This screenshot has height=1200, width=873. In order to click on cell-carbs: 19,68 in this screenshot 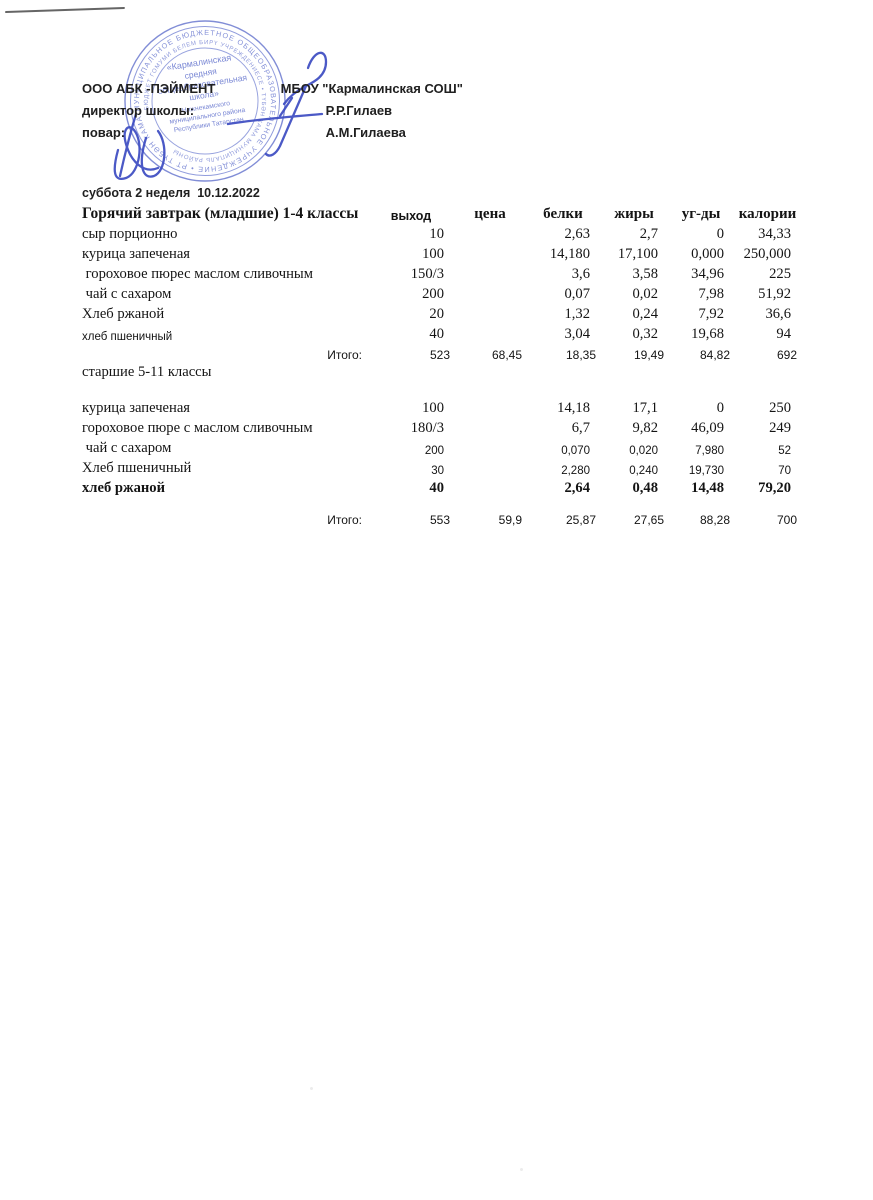, I will do `click(707, 334)`.